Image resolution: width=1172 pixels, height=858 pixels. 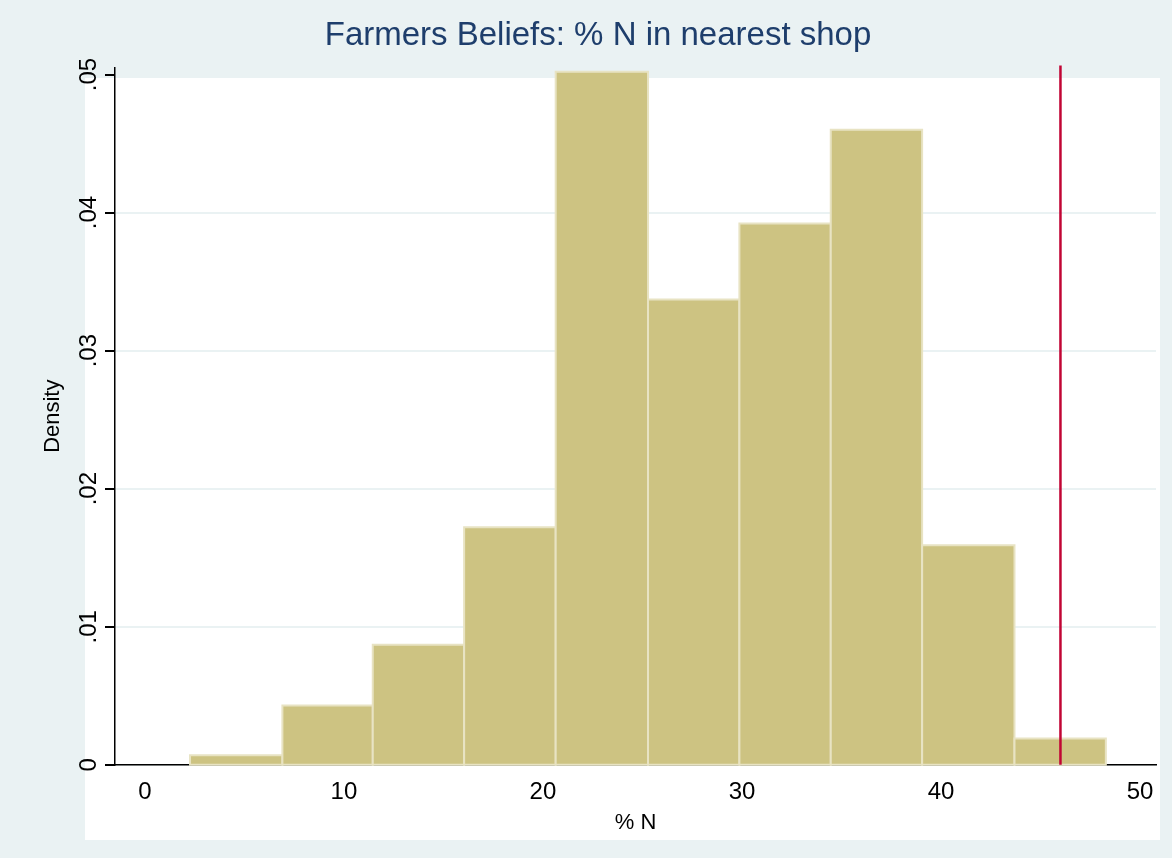 What do you see at coordinates (742, 790) in the screenshot?
I see `x-tick-label: 30` at bounding box center [742, 790].